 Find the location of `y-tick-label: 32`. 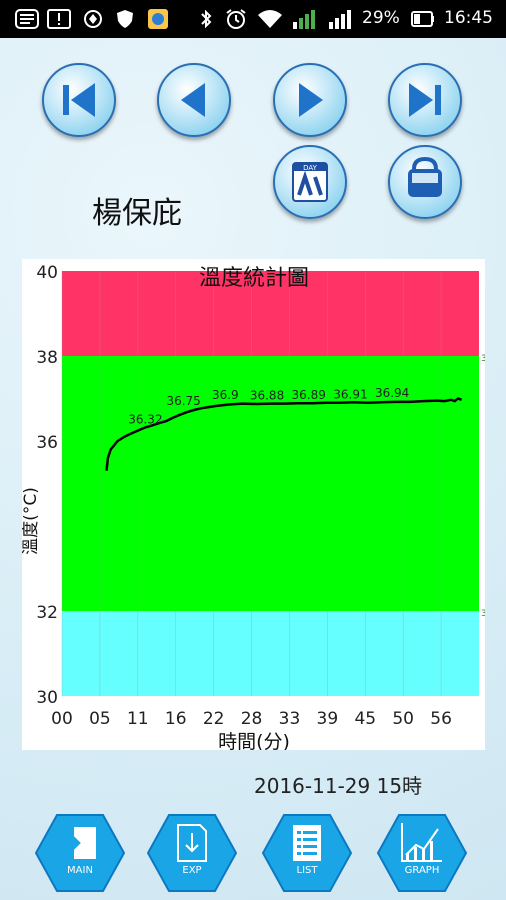

y-tick-label: 32 is located at coordinates (47, 613).